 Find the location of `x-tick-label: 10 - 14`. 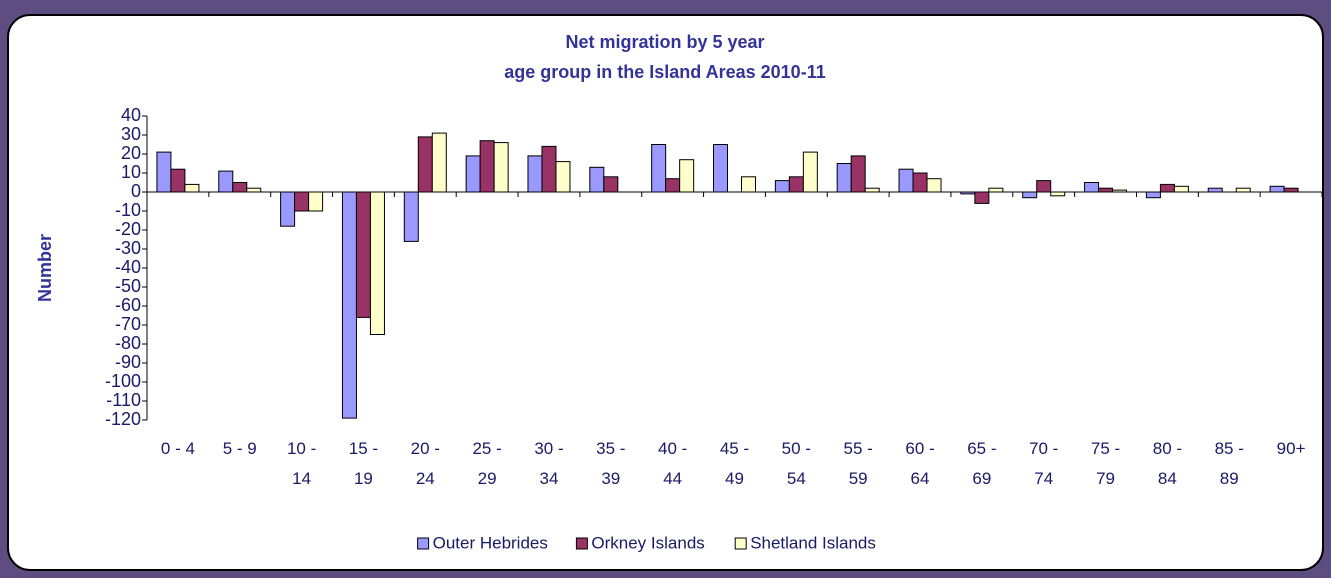

x-tick-label: 10 - 14 is located at coordinates (301, 463).